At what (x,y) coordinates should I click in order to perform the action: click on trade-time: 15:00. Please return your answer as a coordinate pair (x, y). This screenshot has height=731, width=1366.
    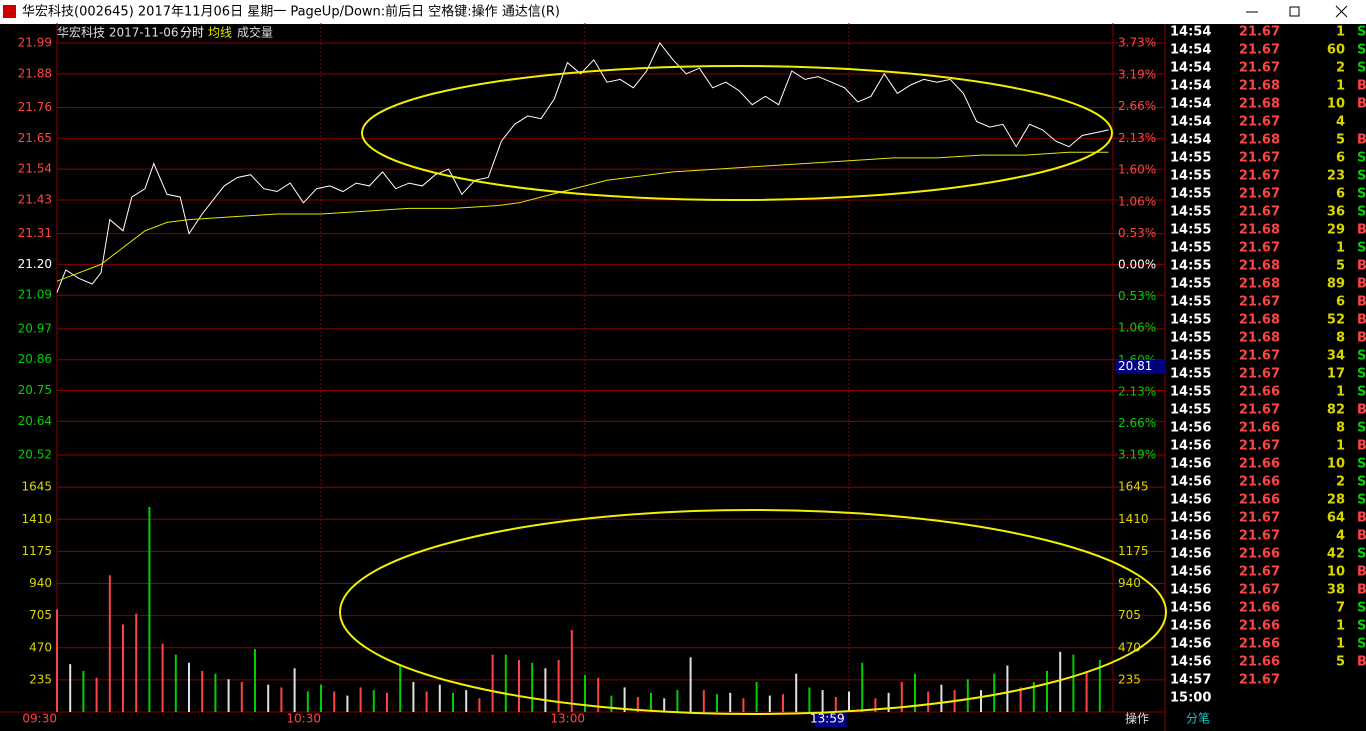
    Looking at the image, I should click on (1190, 698).